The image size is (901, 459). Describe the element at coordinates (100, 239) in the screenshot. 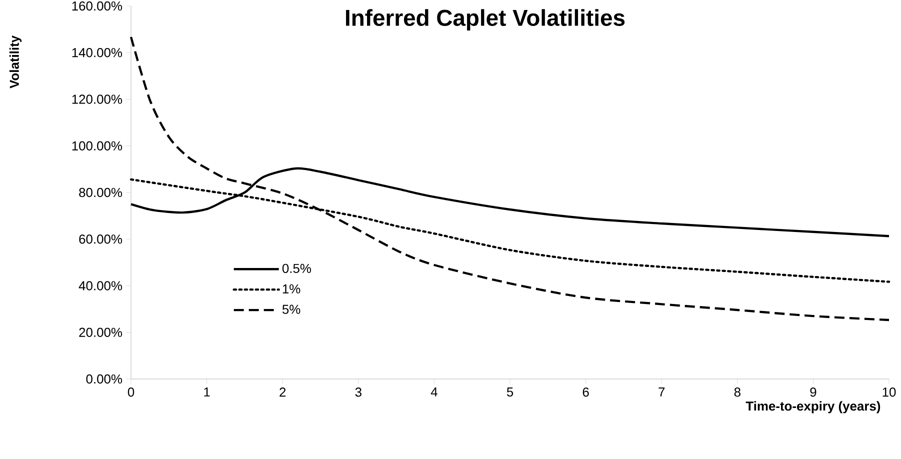

I see `y-tick-label: 60.00%` at that location.